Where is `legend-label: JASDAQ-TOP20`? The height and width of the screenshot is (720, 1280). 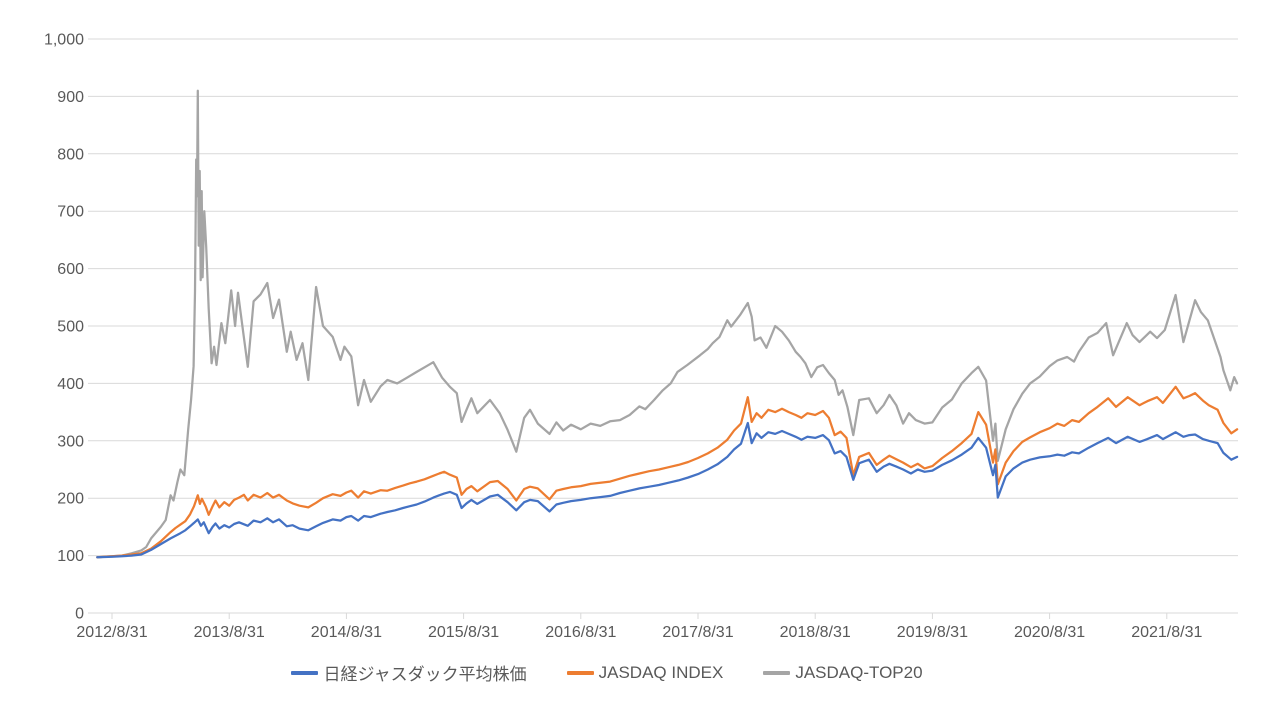 legend-label: JASDAQ-TOP20 is located at coordinates (859, 672).